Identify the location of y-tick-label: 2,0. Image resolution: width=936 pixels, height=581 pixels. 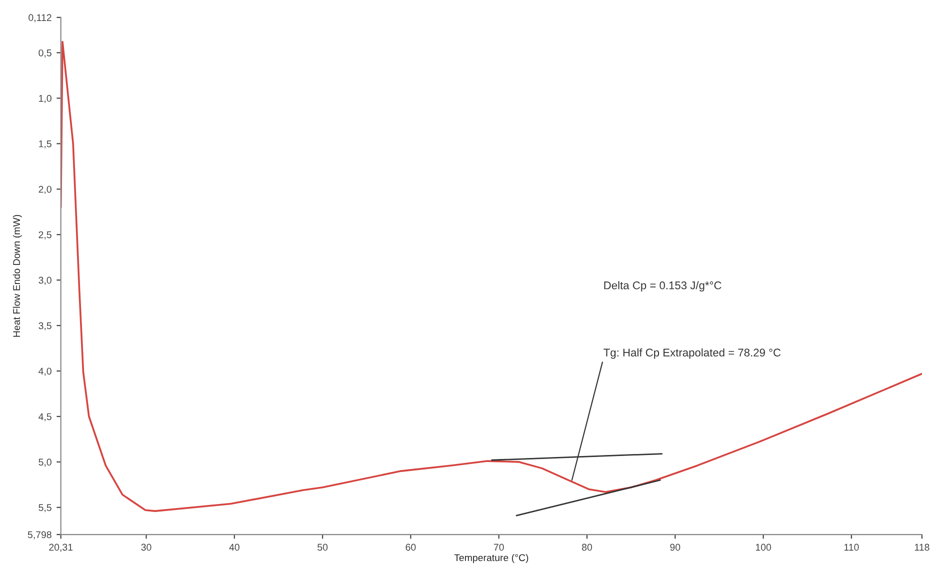
(45, 190).